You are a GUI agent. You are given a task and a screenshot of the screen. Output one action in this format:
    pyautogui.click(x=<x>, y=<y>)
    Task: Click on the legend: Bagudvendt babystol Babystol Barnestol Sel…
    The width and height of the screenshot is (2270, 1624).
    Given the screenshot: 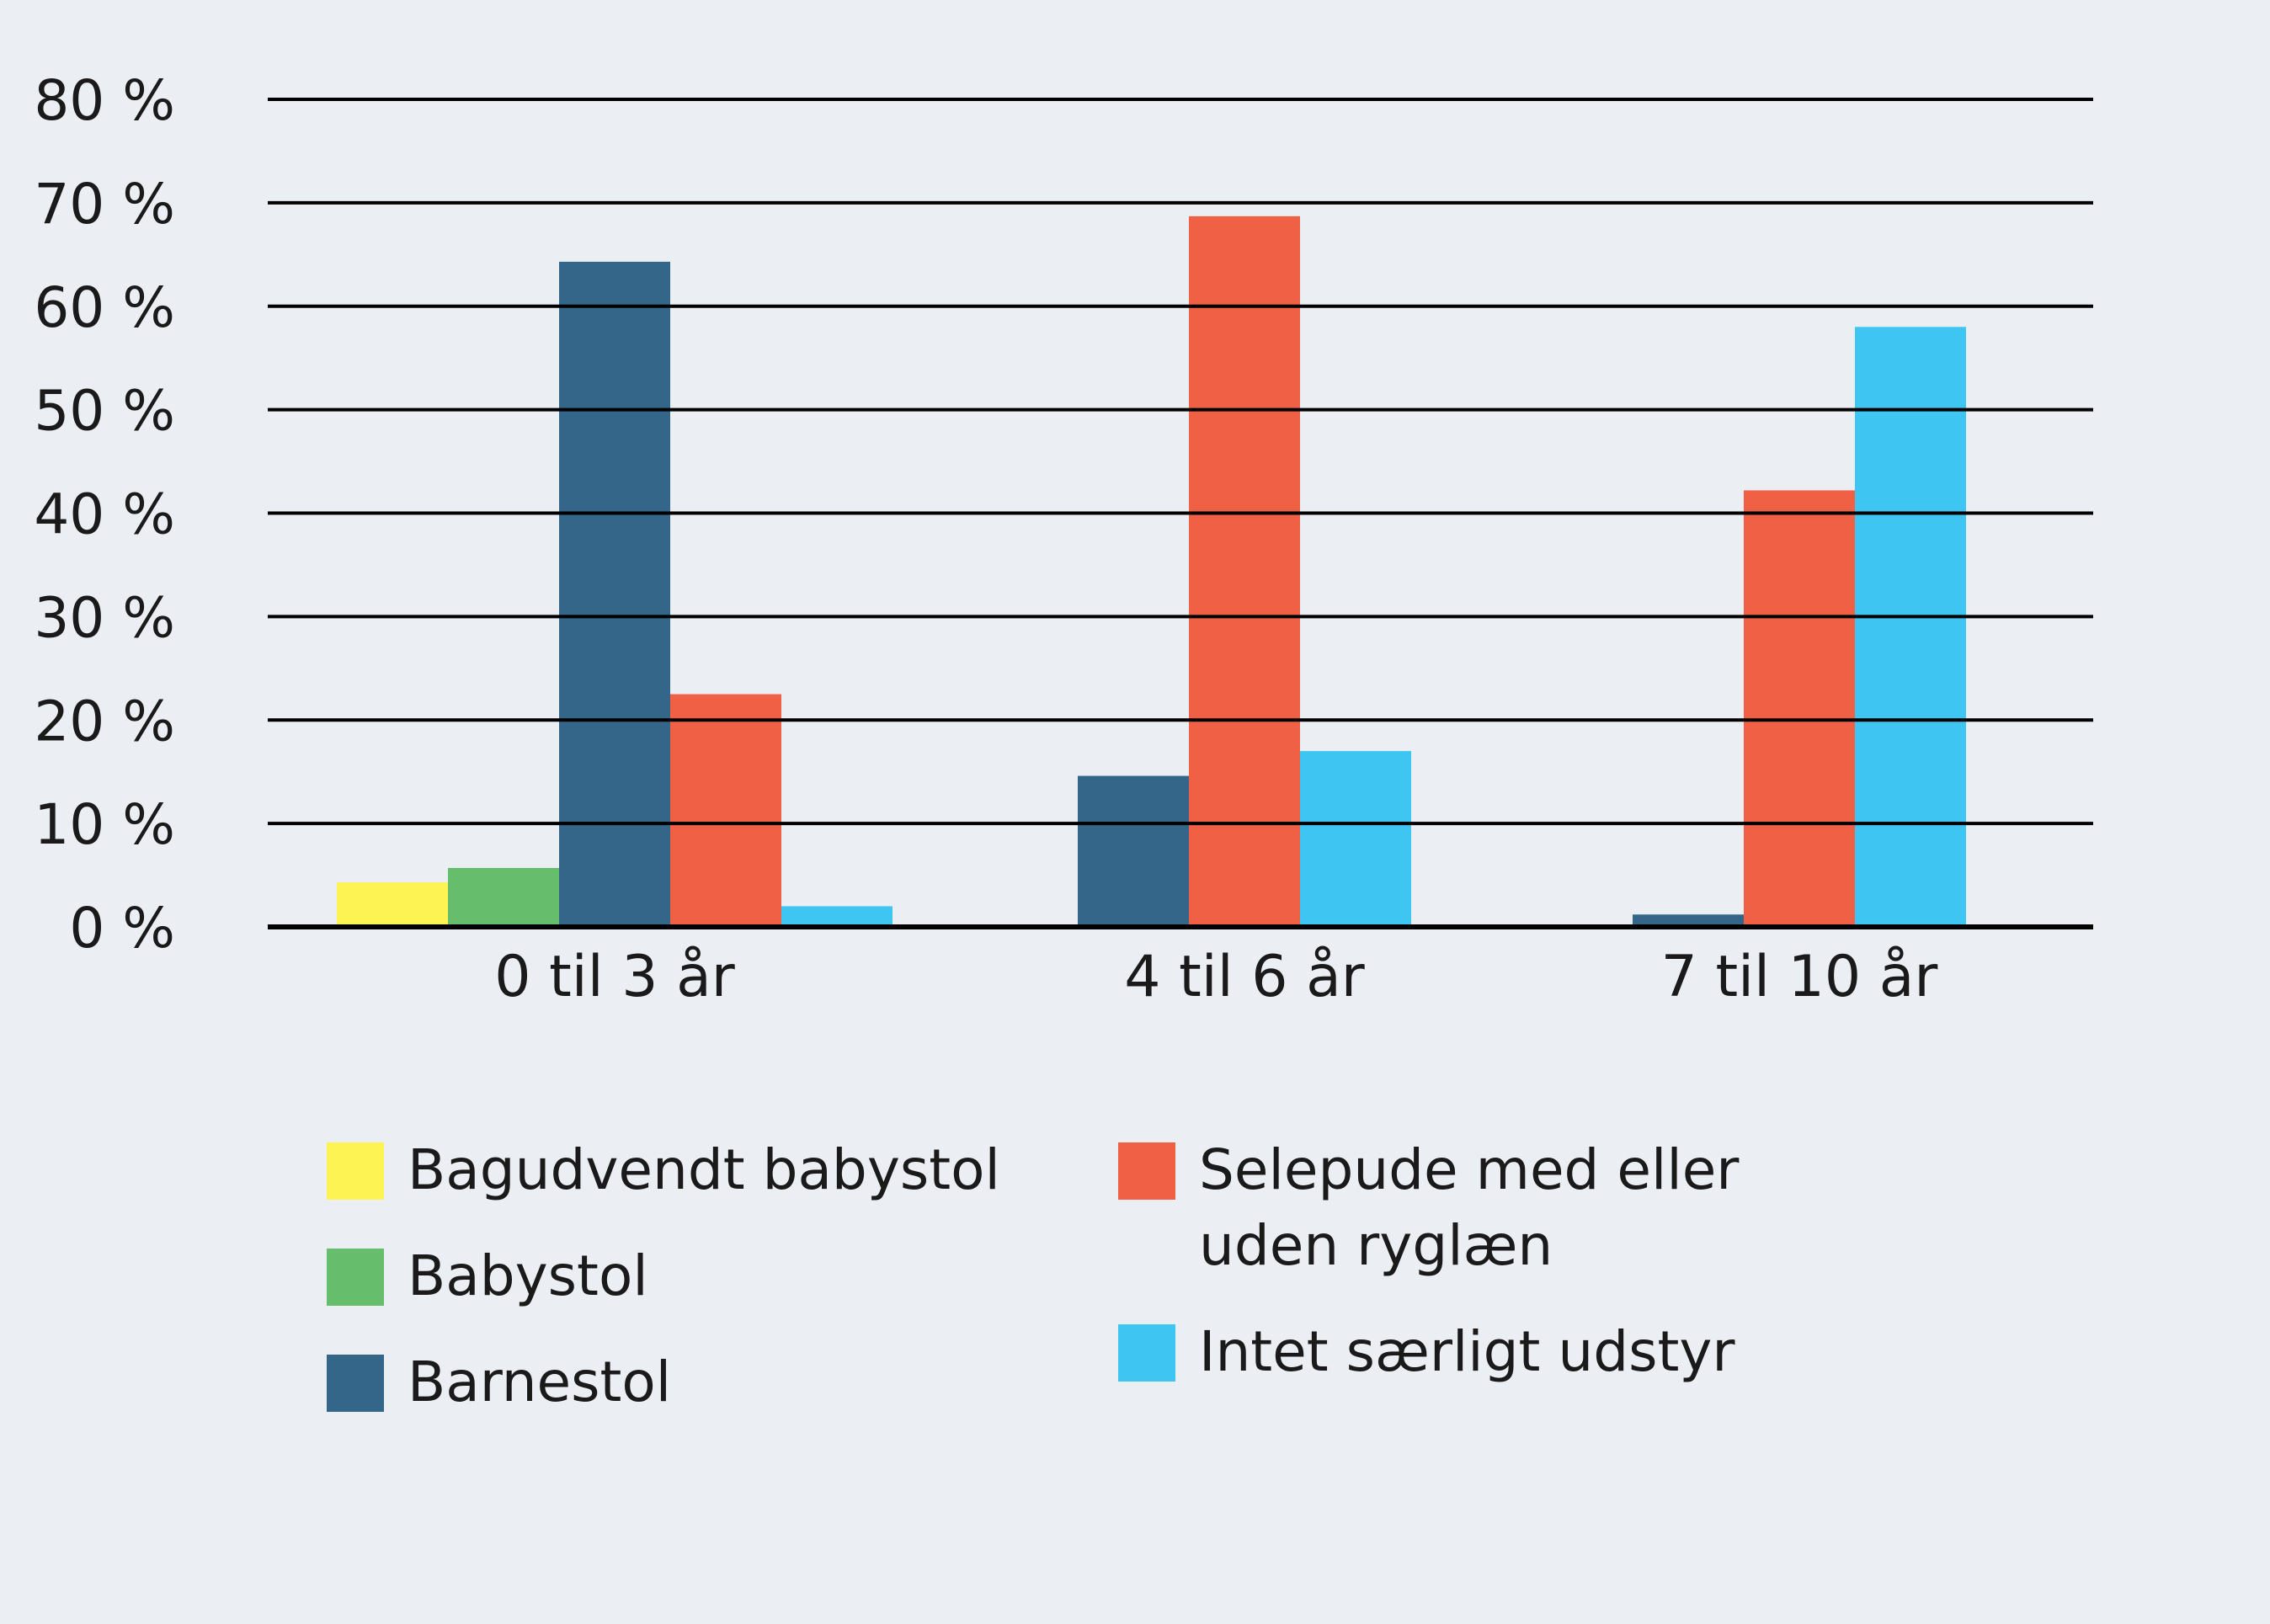 What is the action you would take?
    pyautogui.click(x=1169, y=1292)
    